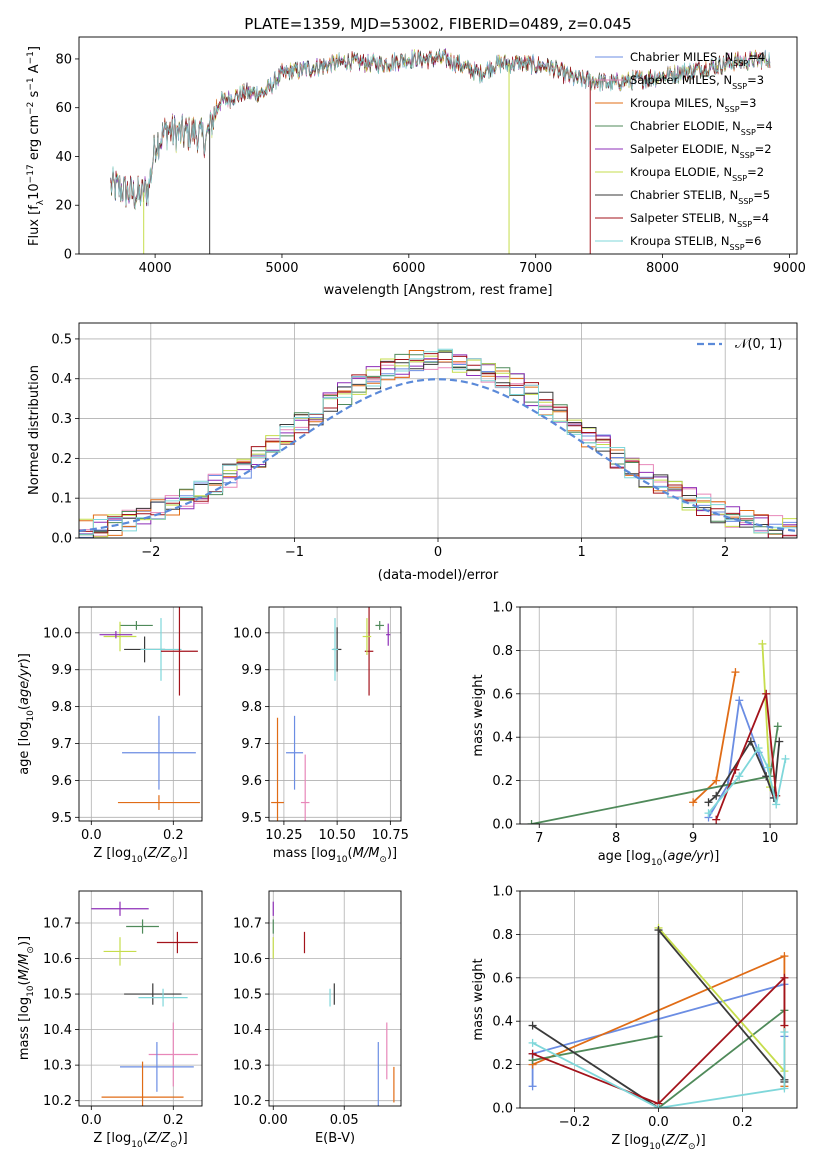 The width and height of the screenshot is (819, 1170). Describe the element at coordinates (57, 1101) in the screenshot. I see `y-tick-label: 10.2` at that location.